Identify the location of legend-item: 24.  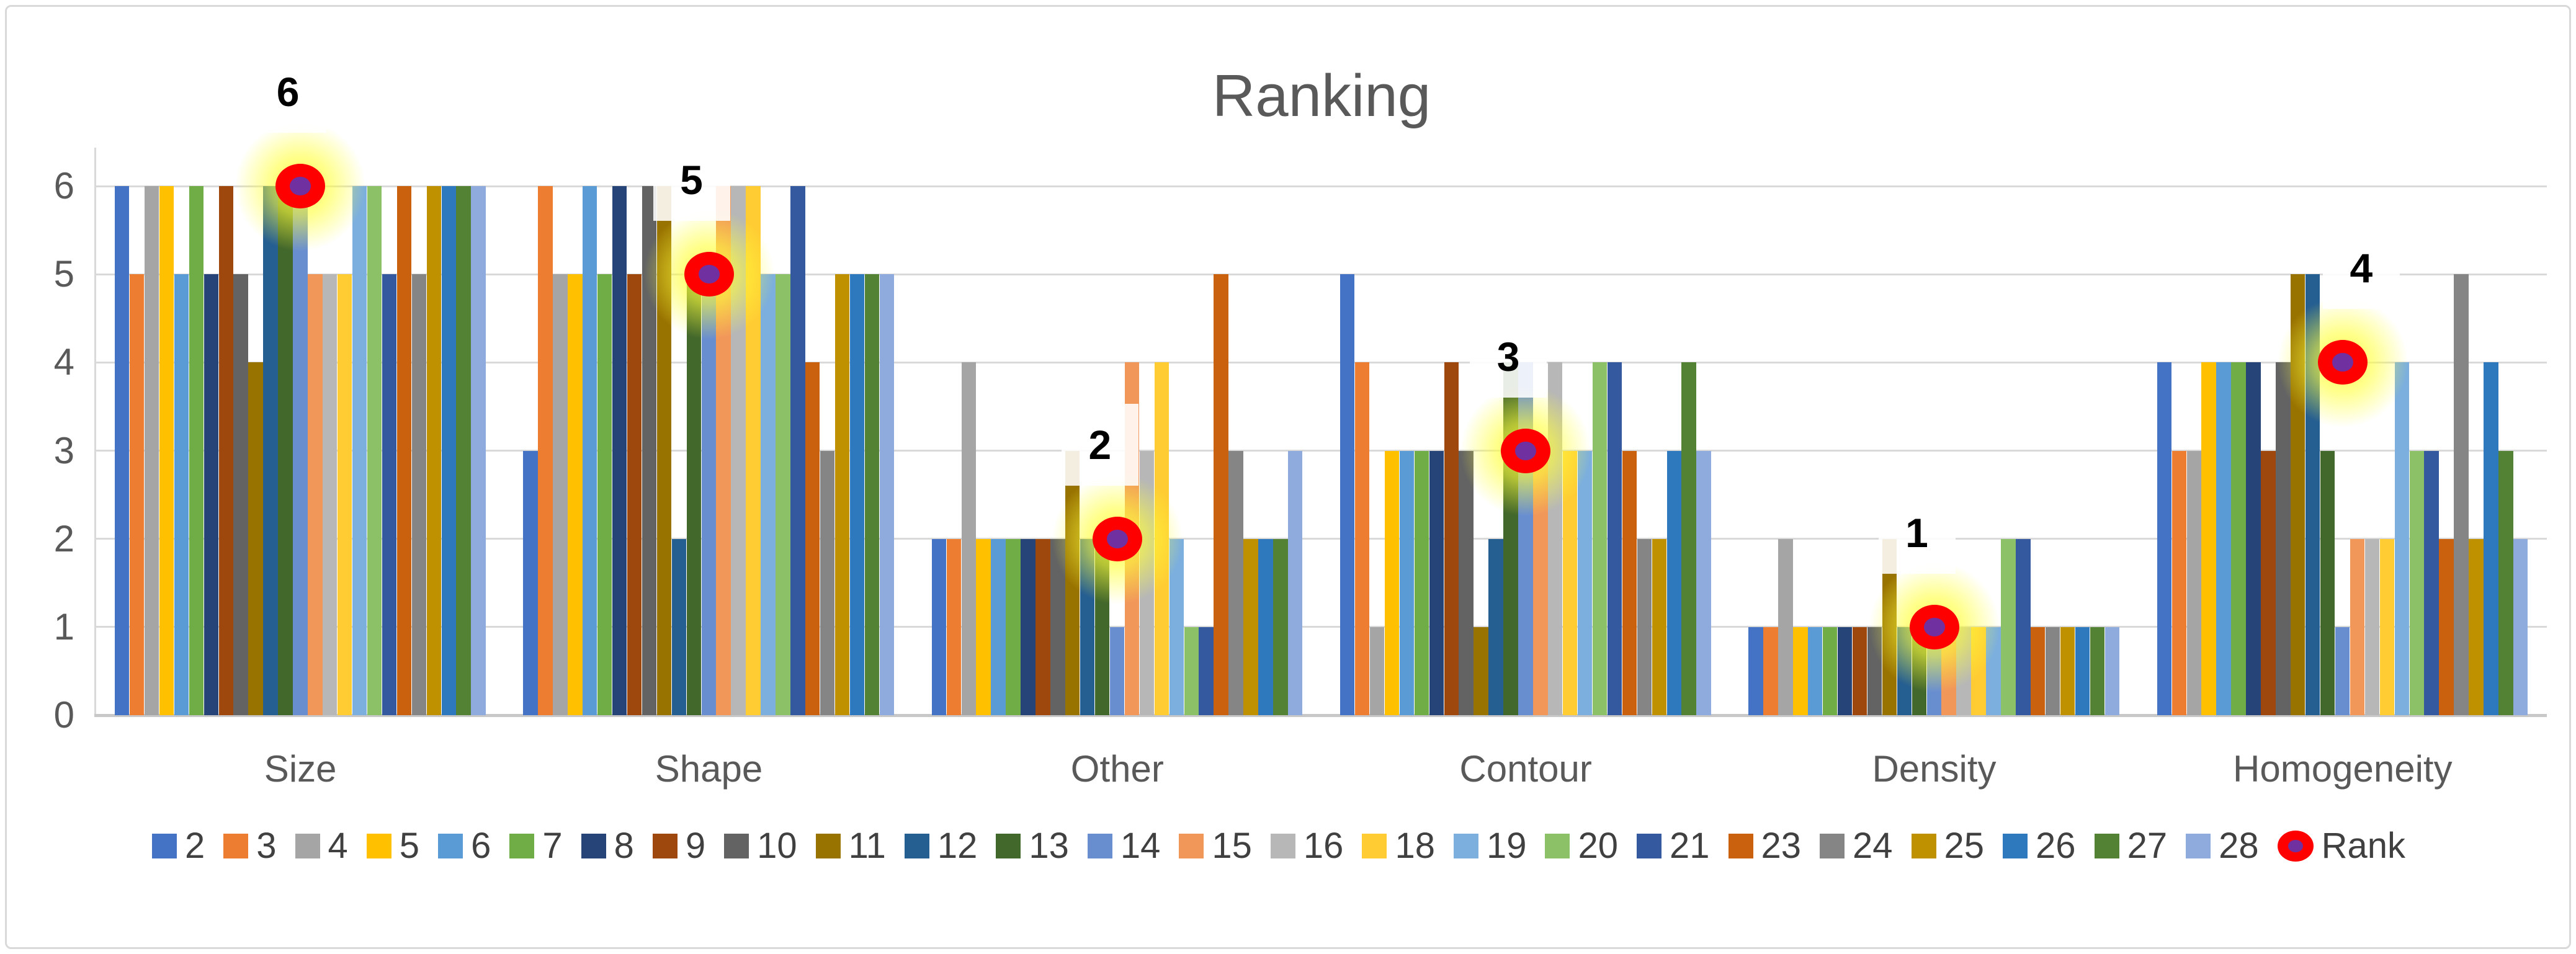
(1856, 846).